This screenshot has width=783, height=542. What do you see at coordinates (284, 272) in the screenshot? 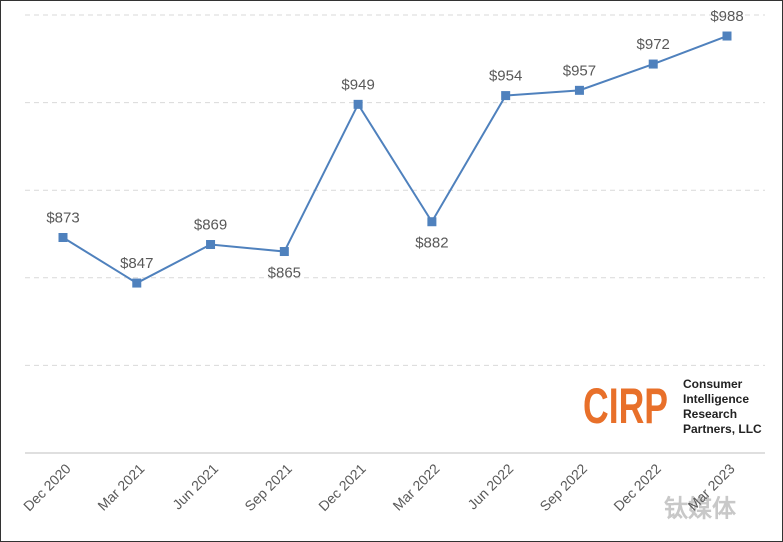
I see `data-label: $865` at bounding box center [284, 272].